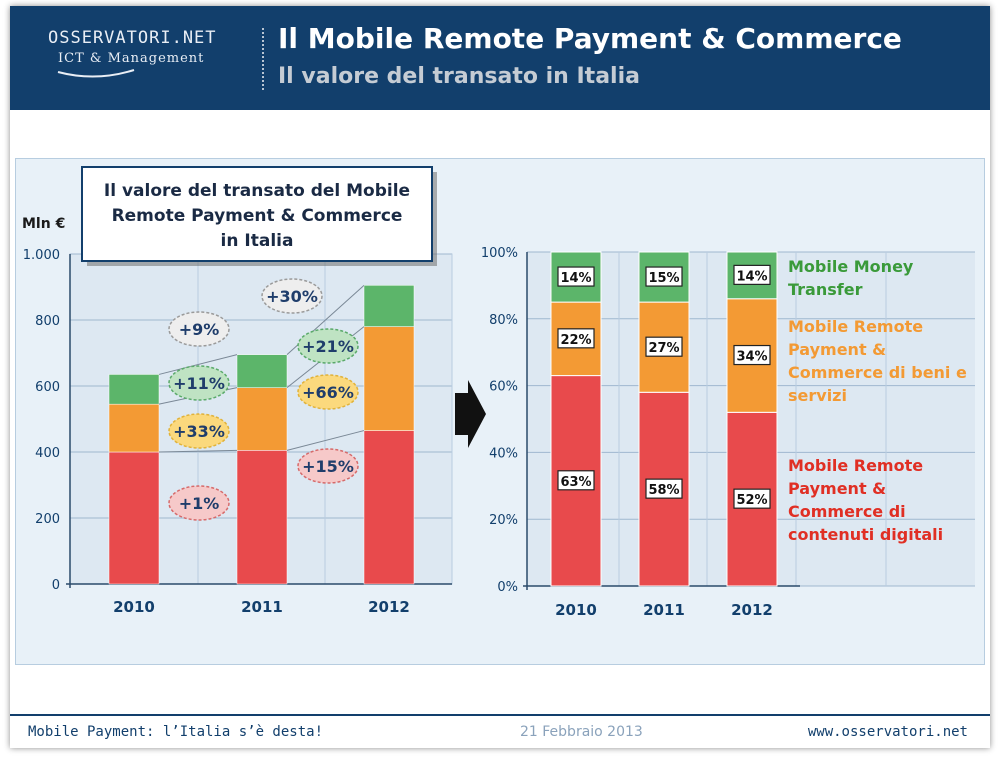 The height and width of the screenshot is (758, 1000). I want to click on chart-title-box, so click(257, 214).